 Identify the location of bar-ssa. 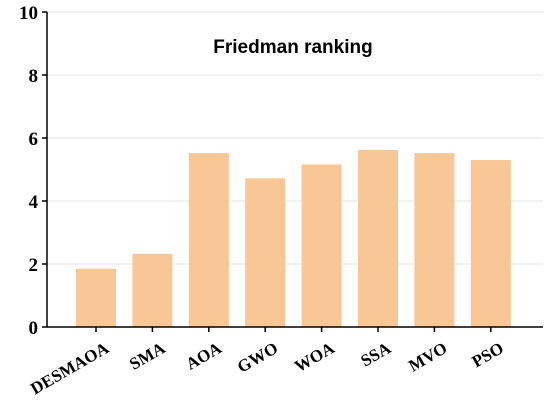
(378, 238).